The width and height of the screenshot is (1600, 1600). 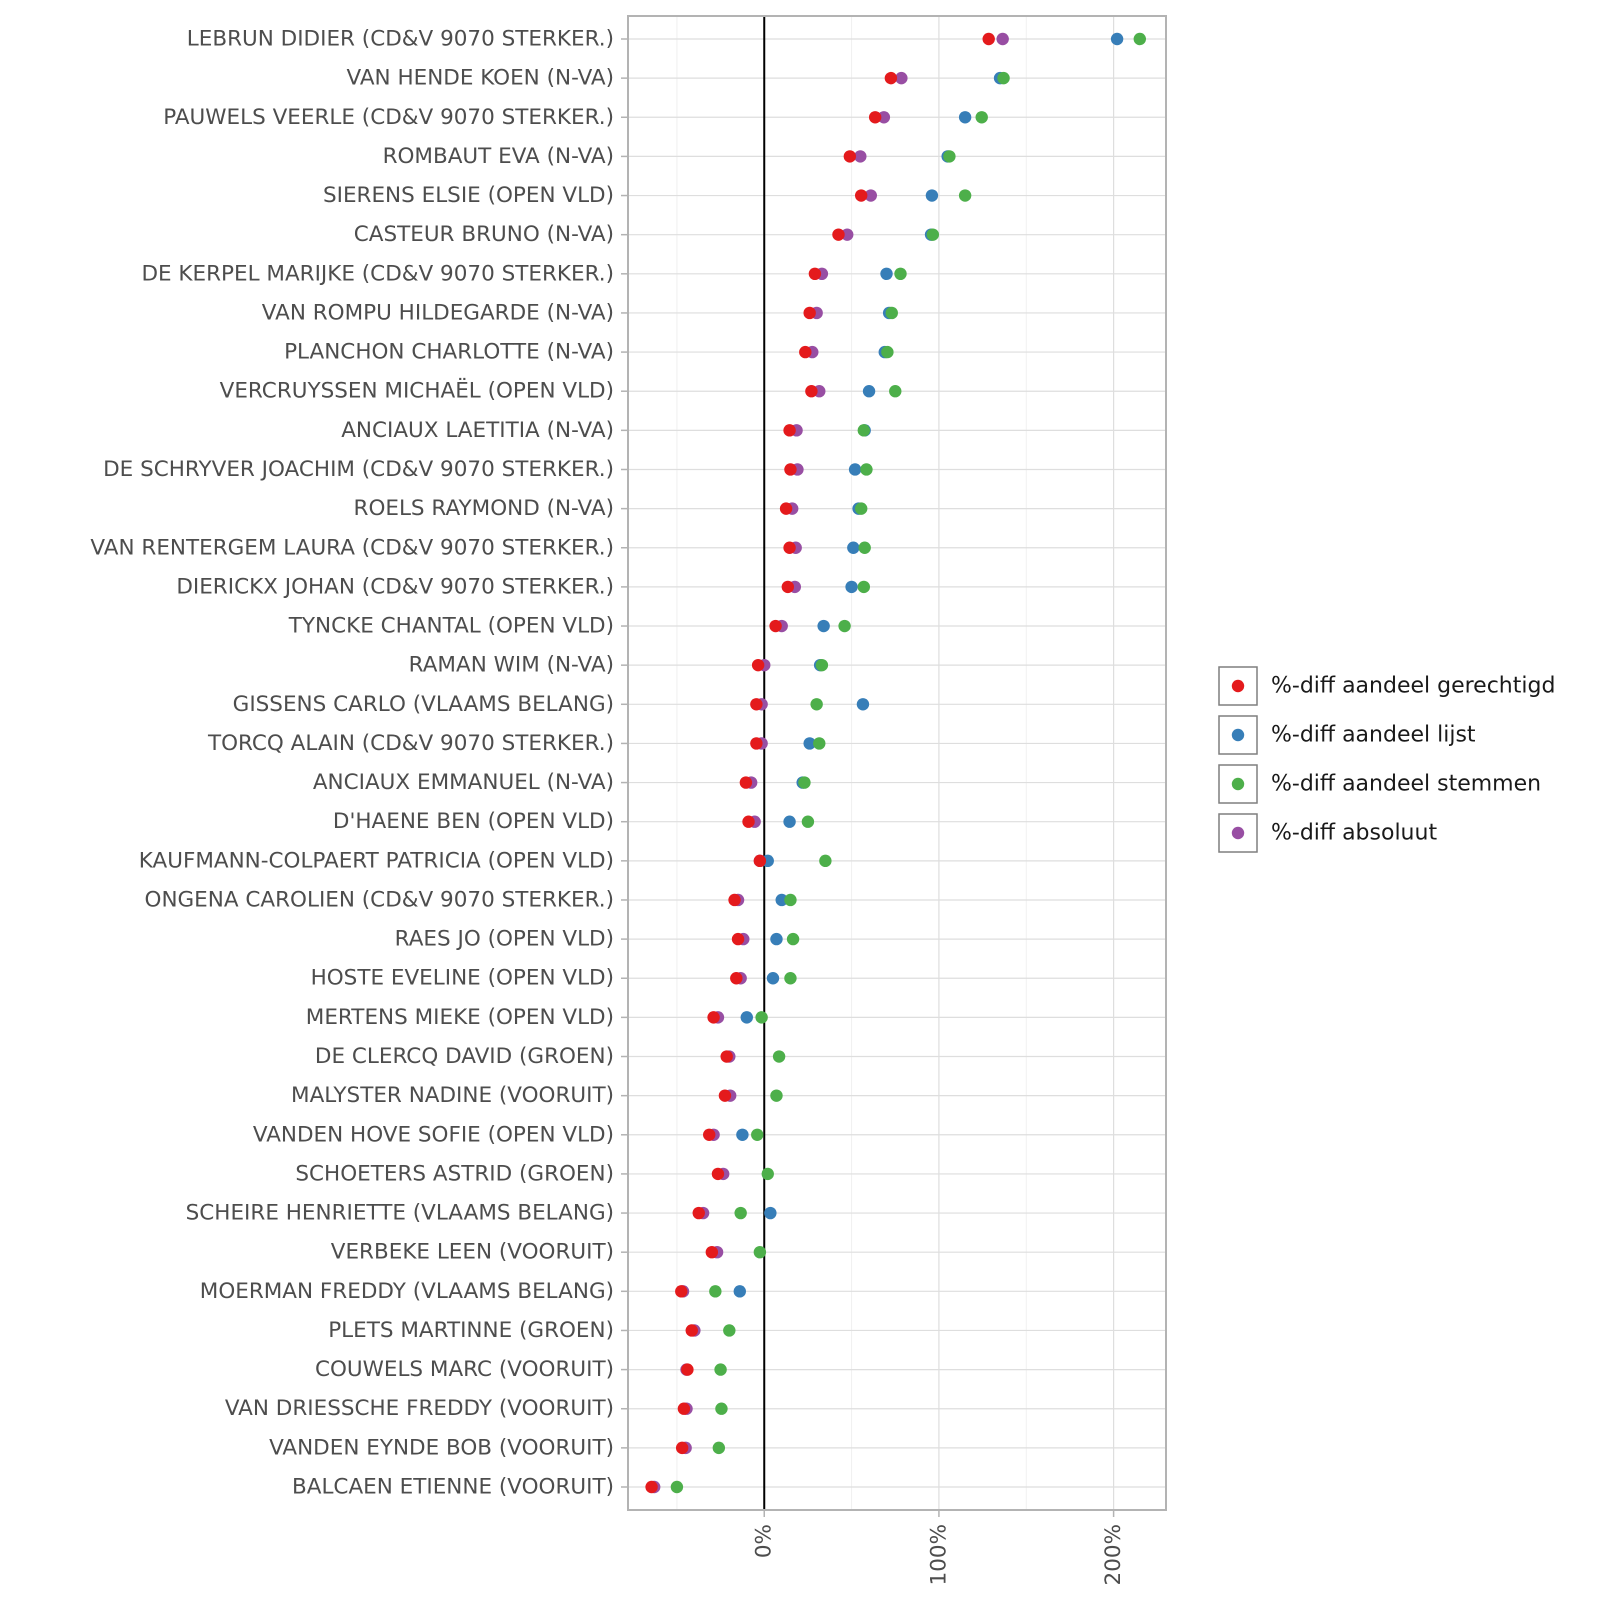 I want to click on category-label: PLANCHON CHARLOTTE (N-VA), so click(x=449, y=352).